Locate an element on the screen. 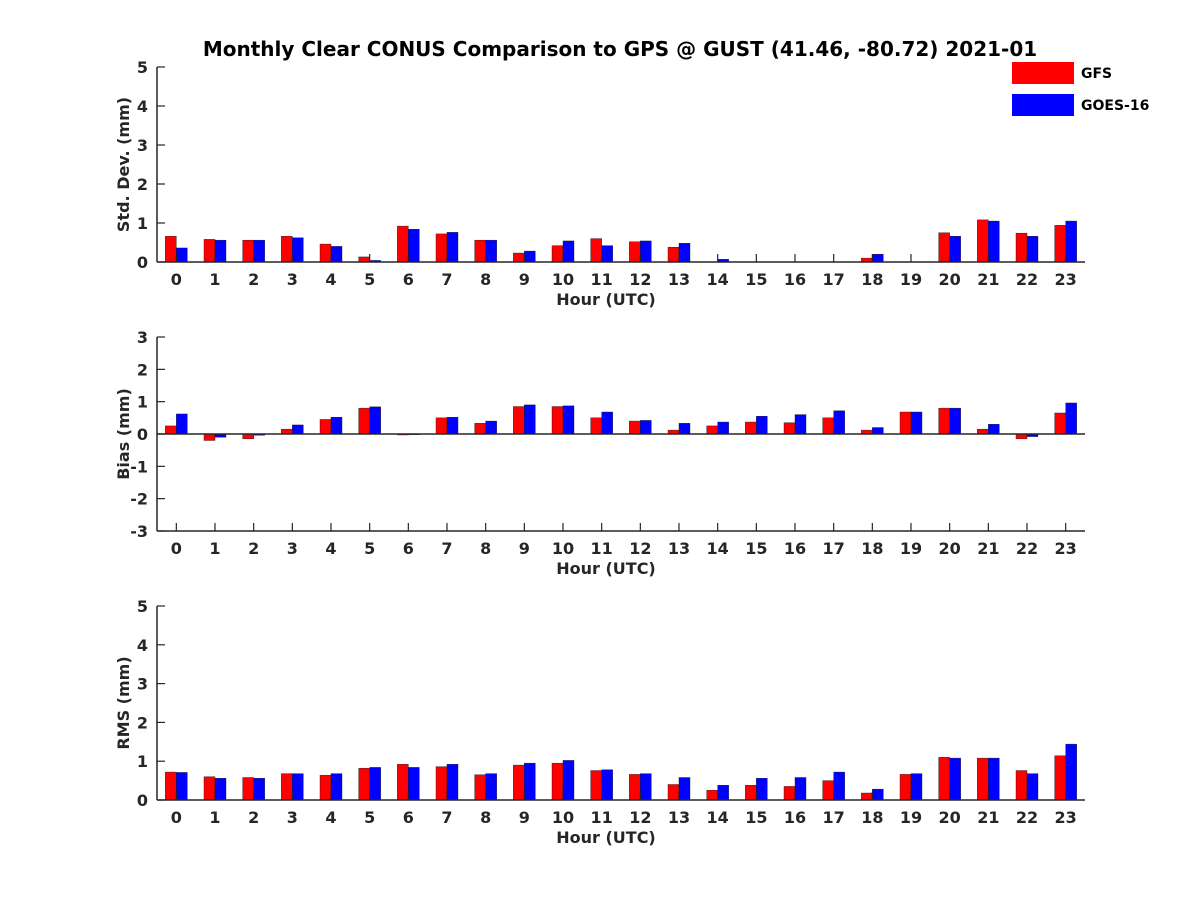 Image resolution: width=1200 pixels, height=900 pixels. x-tick-label: 7 is located at coordinates (446, 279).